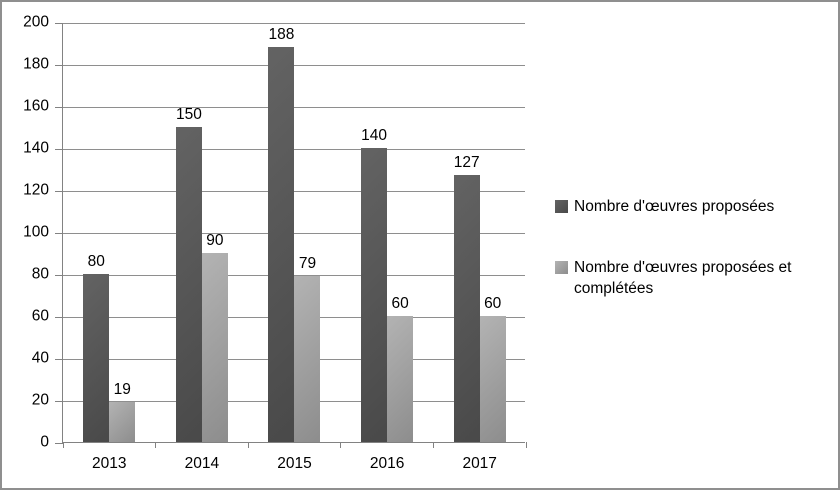 The image size is (840, 490). Describe the element at coordinates (36, 64) in the screenshot. I see `y-axis-label: 180` at that location.